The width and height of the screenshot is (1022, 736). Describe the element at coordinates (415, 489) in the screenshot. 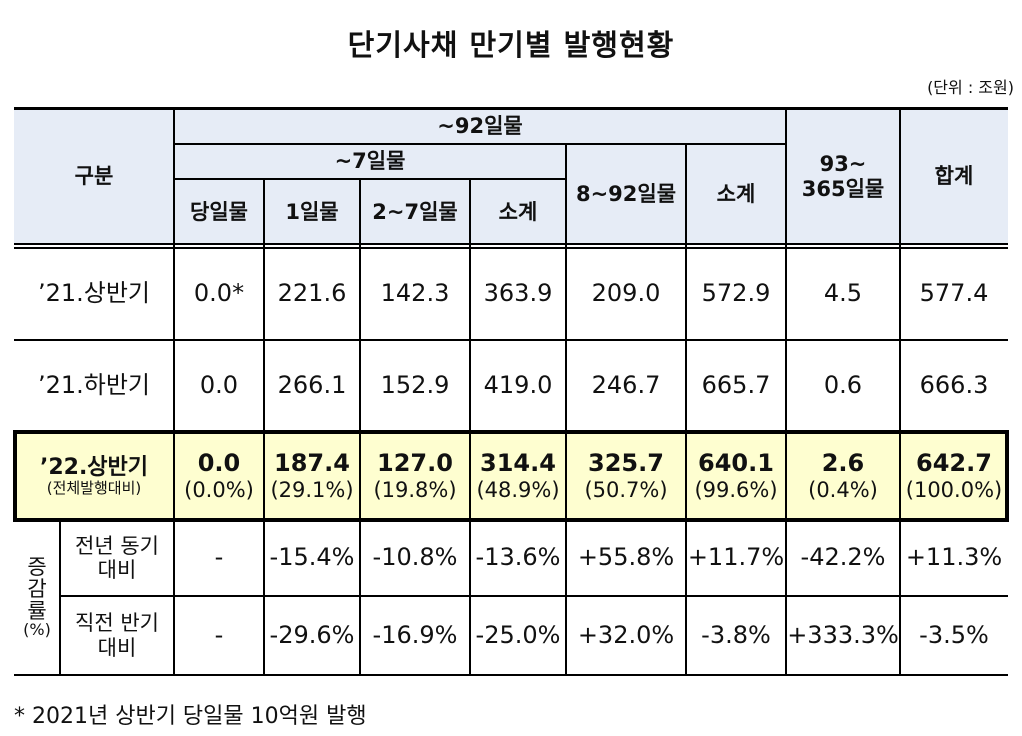

I see `cell-share: (19.8%)` at that location.